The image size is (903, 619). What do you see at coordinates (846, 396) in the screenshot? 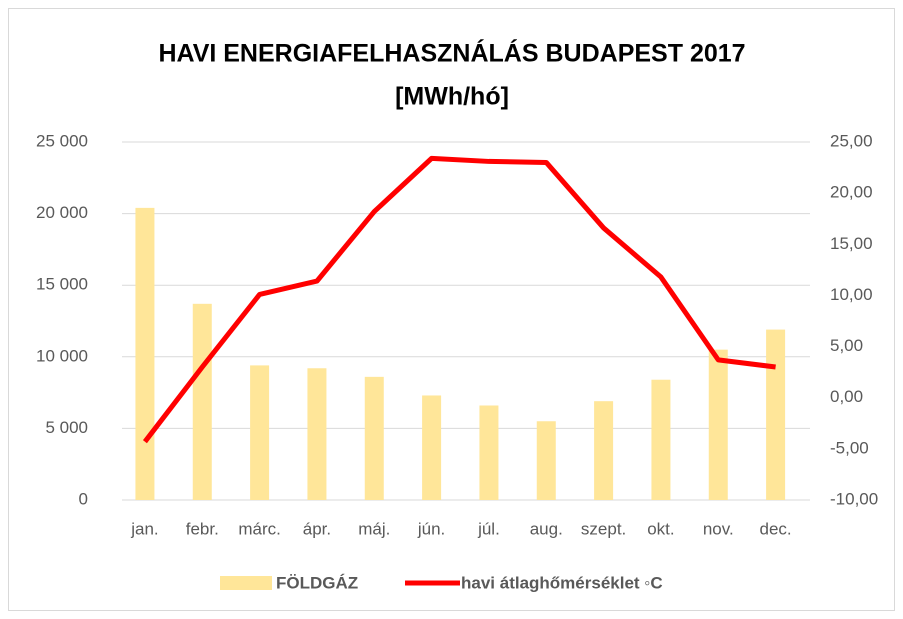
I see `y2-tick-label: 0,00` at bounding box center [846, 396].